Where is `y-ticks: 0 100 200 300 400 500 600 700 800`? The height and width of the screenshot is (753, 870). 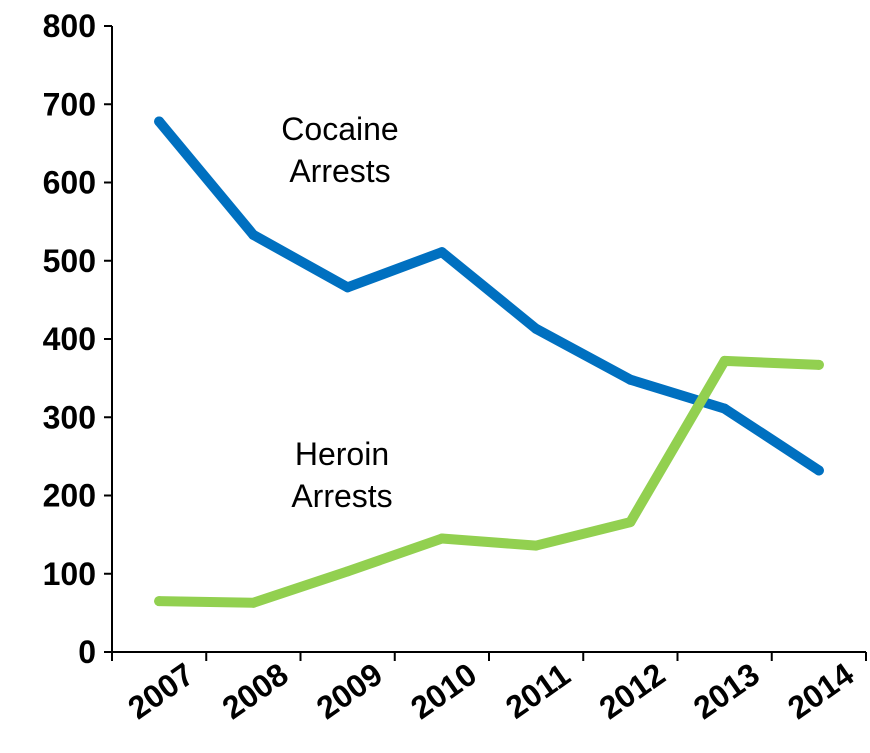 y-ticks: 0 100 200 300 400 500 600 700 800 is located at coordinates (77, 339).